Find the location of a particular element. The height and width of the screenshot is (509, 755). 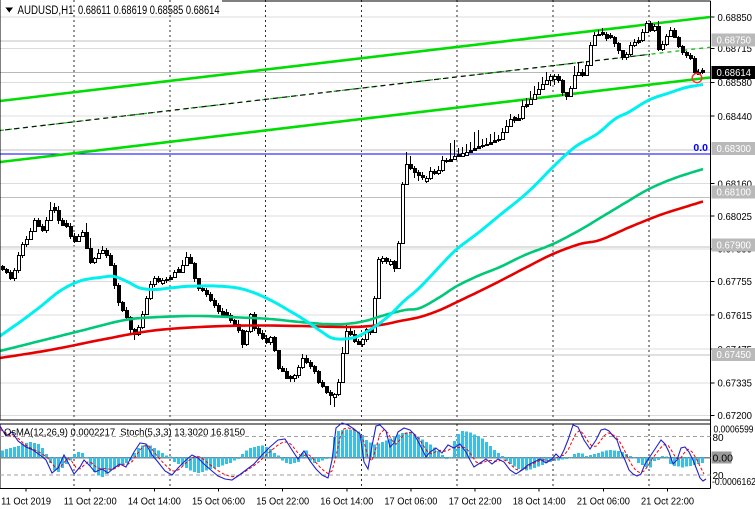

svg-text: 0.68025 is located at coordinates (735, 217).